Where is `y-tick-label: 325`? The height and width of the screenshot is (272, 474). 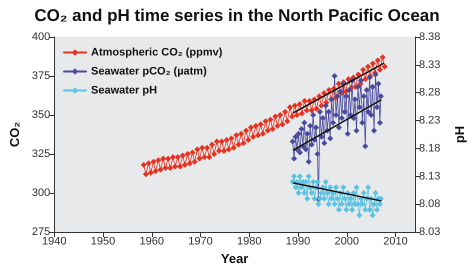
y-tick-label: 325 is located at coordinates (41, 154).